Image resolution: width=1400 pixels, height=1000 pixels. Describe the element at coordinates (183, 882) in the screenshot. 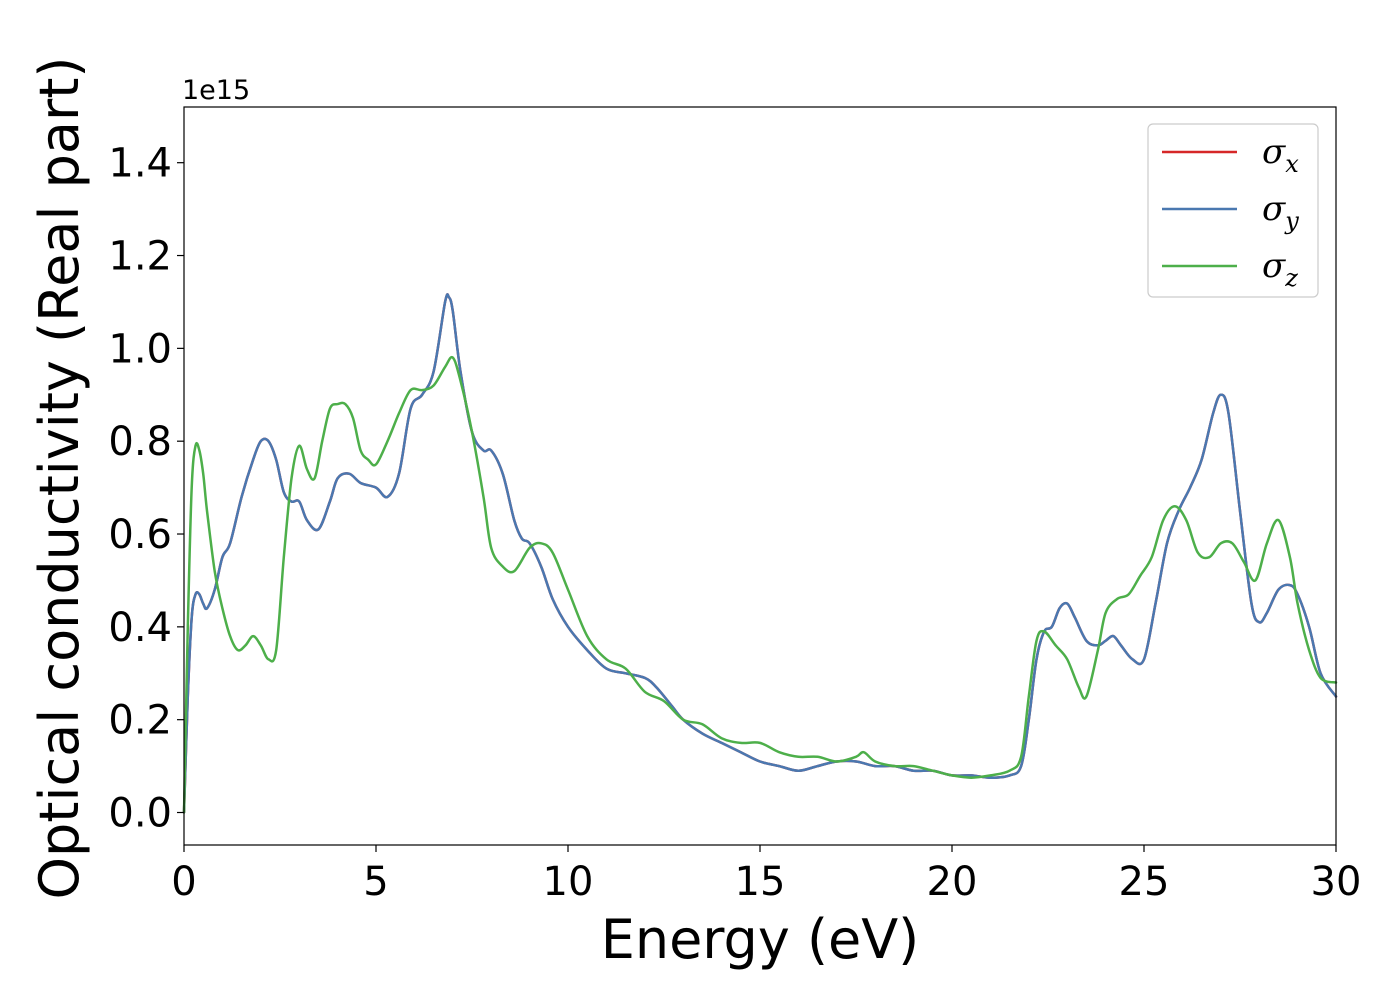

I see `x-tick-label: 0` at that location.